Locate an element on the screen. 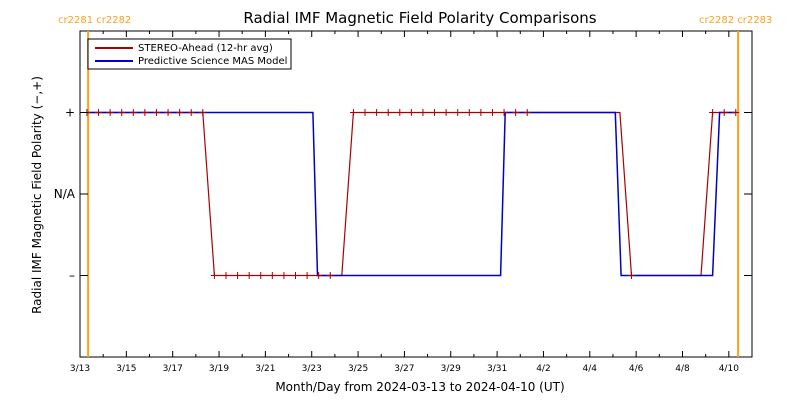  x-tick-label: 4/10 is located at coordinates (729, 369).